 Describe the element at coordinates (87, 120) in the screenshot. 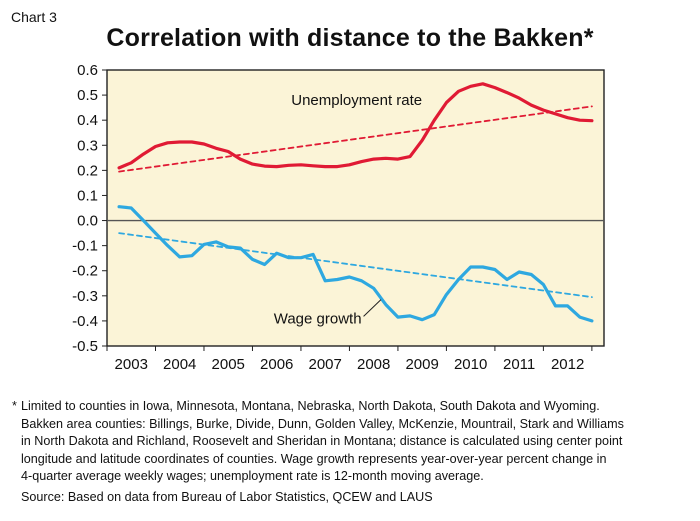

I see `y-tick-label: 0.4` at that location.